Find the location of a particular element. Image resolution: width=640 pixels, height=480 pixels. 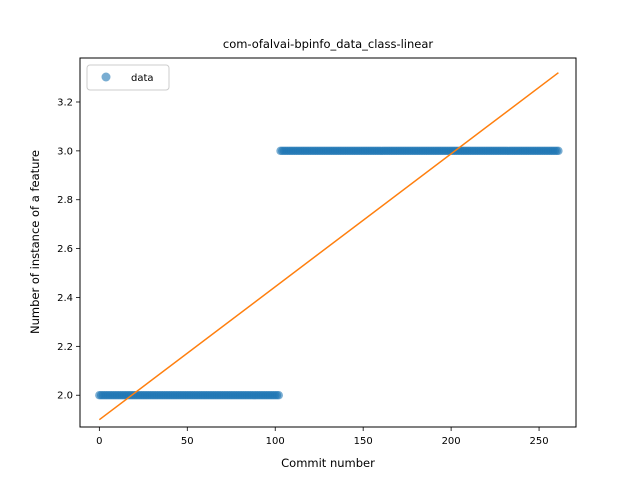

x-axis-label: Commit number is located at coordinates (328, 463).